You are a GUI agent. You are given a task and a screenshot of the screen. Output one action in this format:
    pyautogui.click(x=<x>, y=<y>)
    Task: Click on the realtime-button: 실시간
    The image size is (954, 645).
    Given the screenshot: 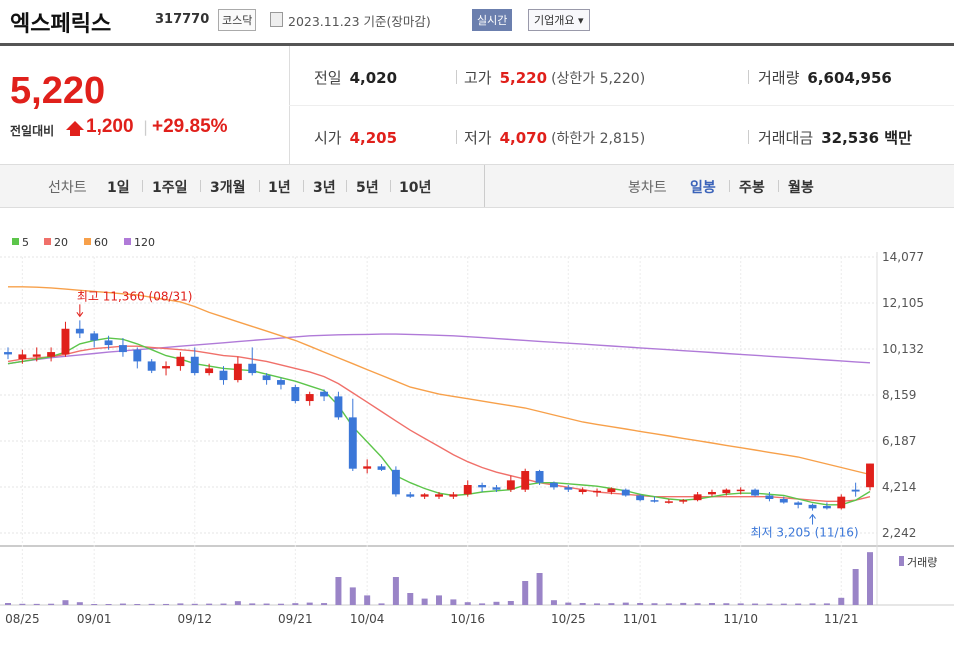 What is the action you would take?
    pyautogui.click(x=492, y=20)
    